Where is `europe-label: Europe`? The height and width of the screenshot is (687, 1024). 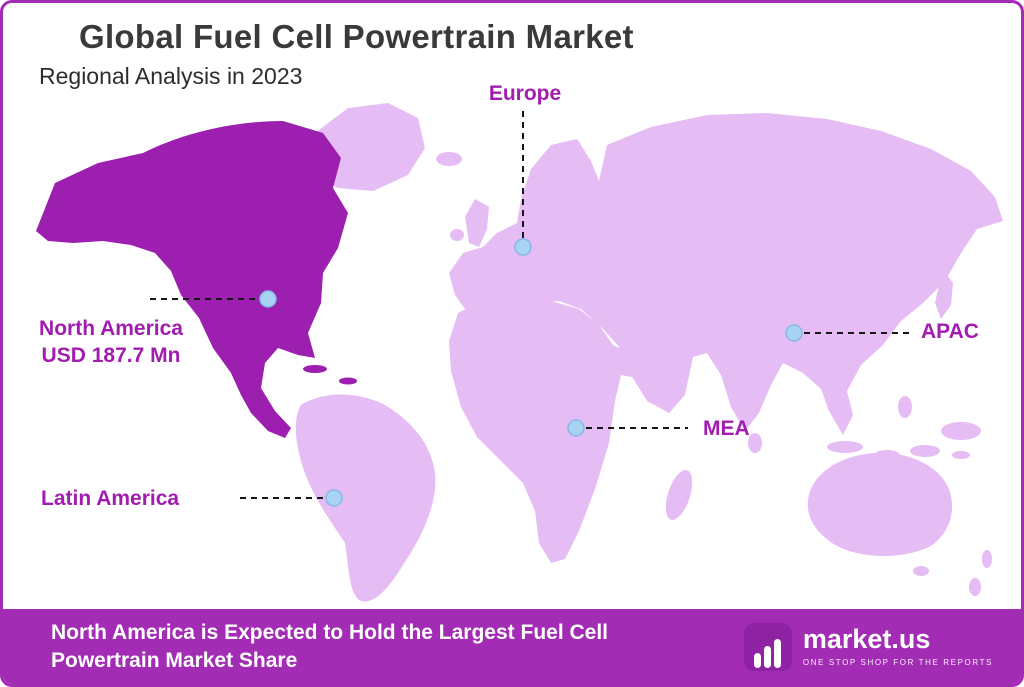
europe-label: Europe is located at coordinates (525, 93).